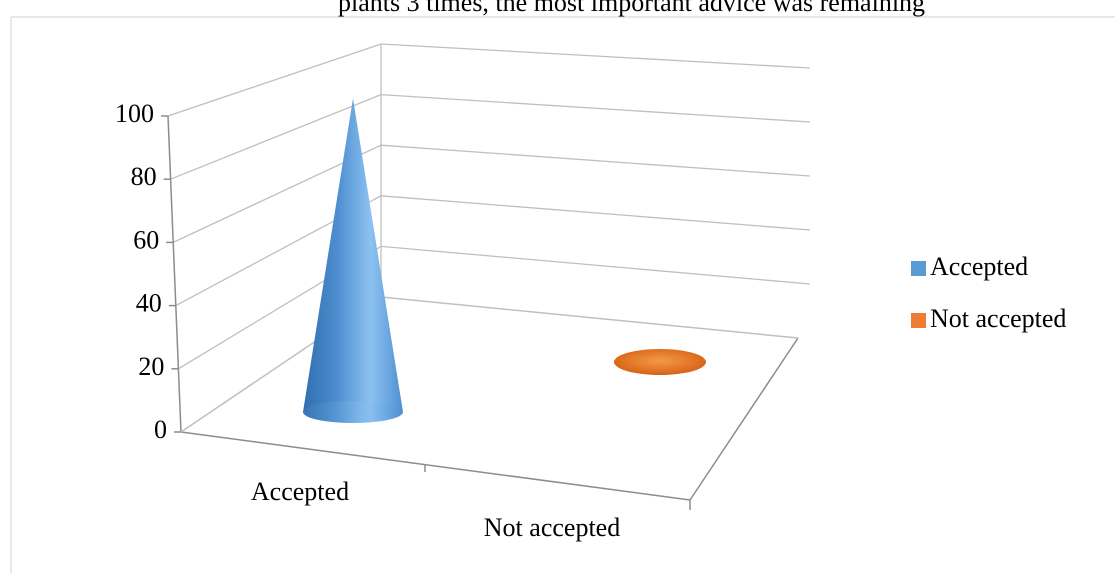 The height and width of the screenshot is (573, 1115). Describe the element at coordinates (149, 303) in the screenshot. I see `y-tick-label-40: 40` at that location.